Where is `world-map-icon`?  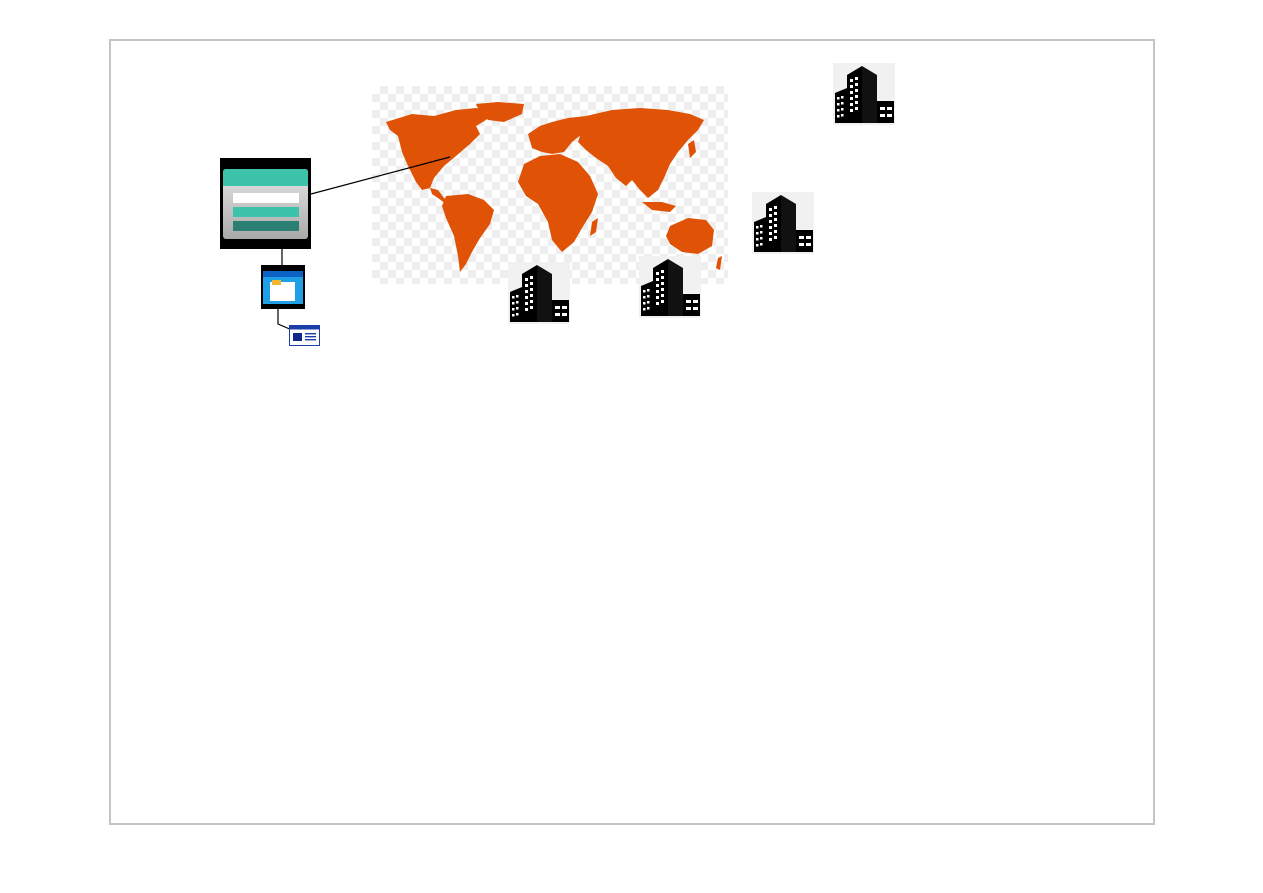 world-map-icon is located at coordinates (550, 185).